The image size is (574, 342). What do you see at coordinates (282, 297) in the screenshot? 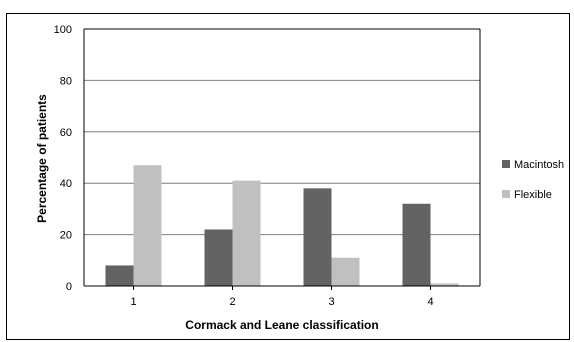
I see `x-tick-labels: 1 2 3 4` at bounding box center [282, 297].